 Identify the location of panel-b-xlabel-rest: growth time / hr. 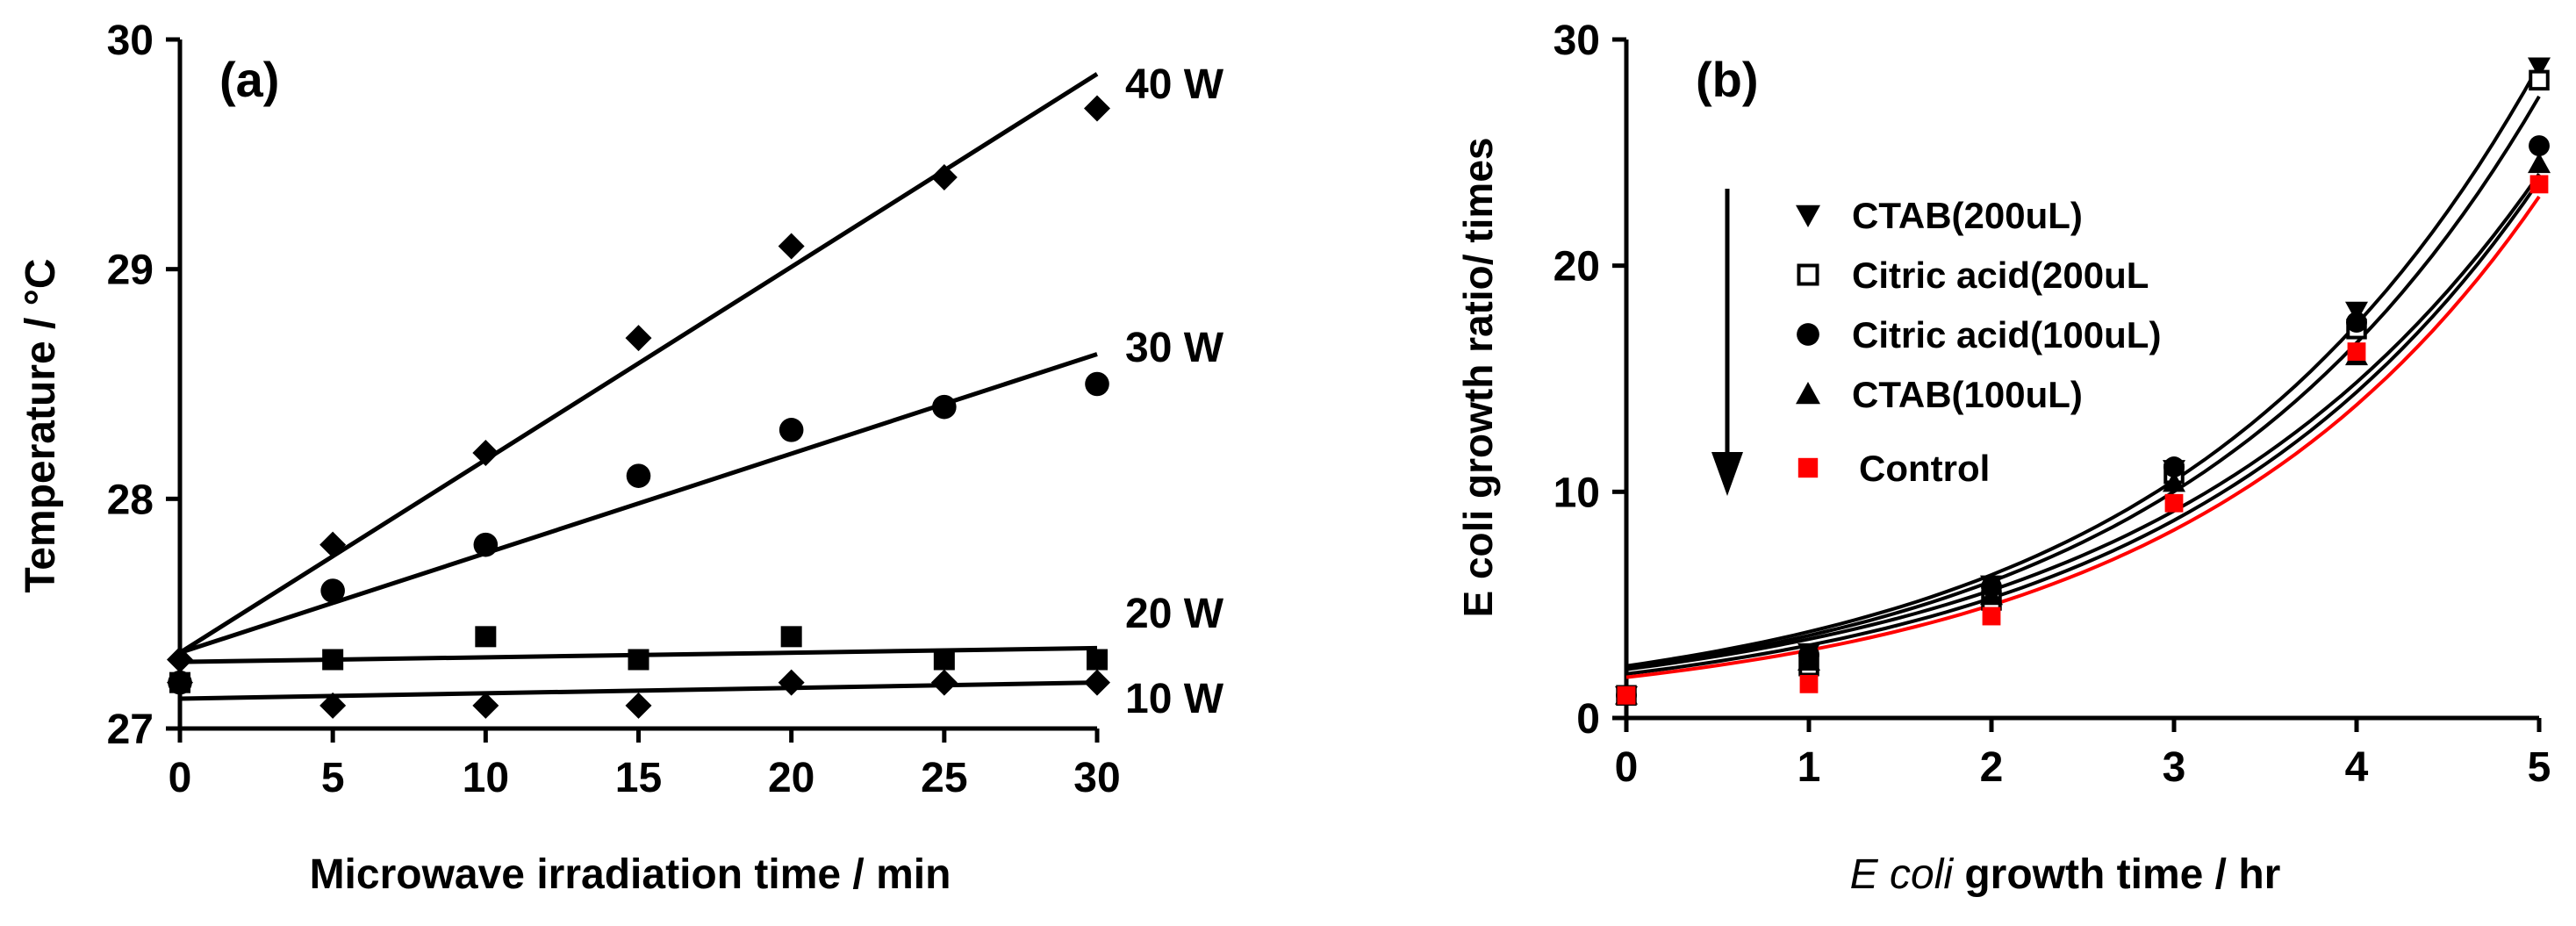
(2116, 874).